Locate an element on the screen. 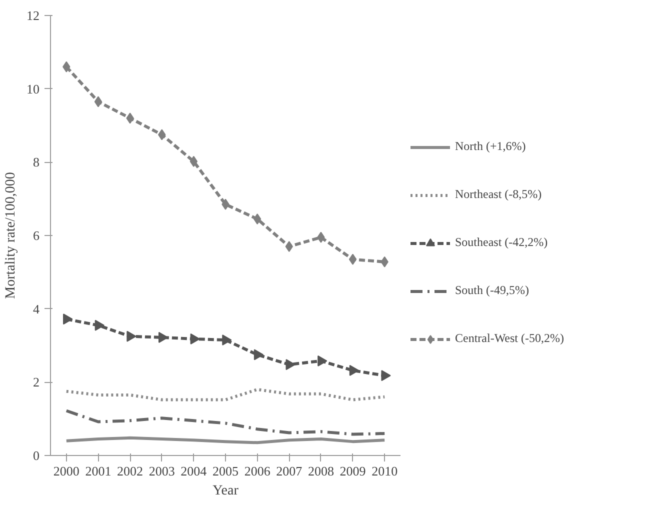  legend-label: Northeast (-8,5%) is located at coordinates (498, 194).